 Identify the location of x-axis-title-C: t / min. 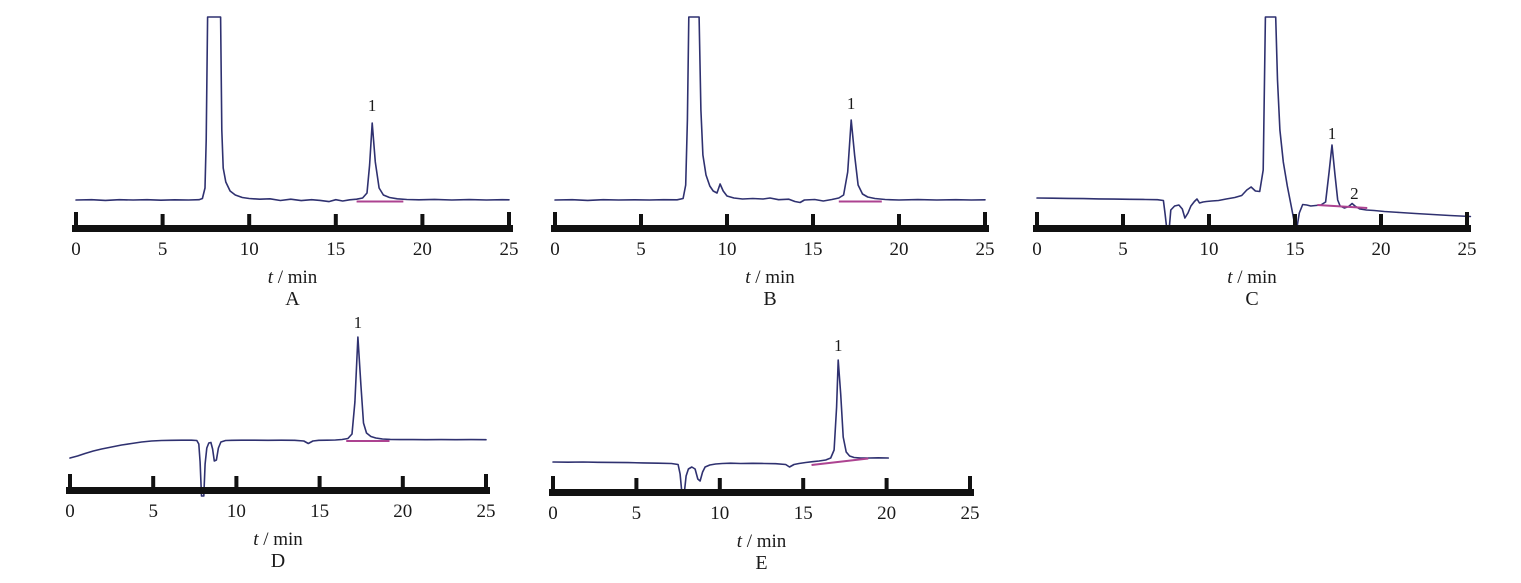
(1252, 277).